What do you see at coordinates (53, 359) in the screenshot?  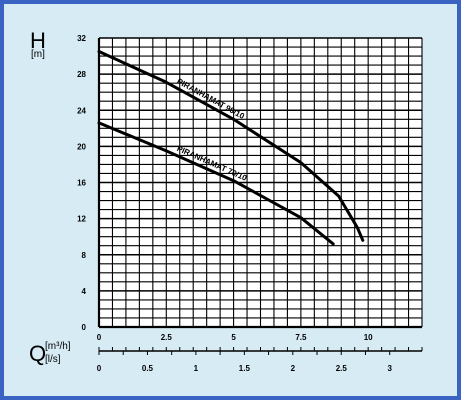 I see `q-axis-unit-bottom: [l/s]` at bounding box center [53, 359].